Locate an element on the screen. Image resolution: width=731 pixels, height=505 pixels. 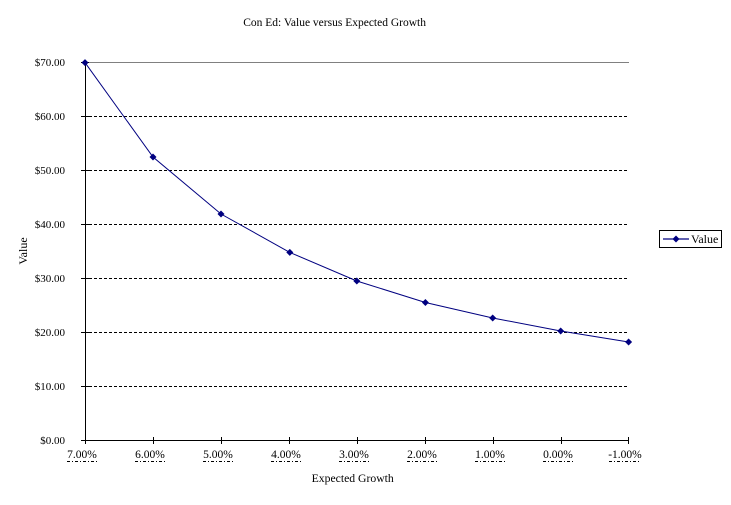
svg-text: 3.00% is located at coordinates (354, 455).